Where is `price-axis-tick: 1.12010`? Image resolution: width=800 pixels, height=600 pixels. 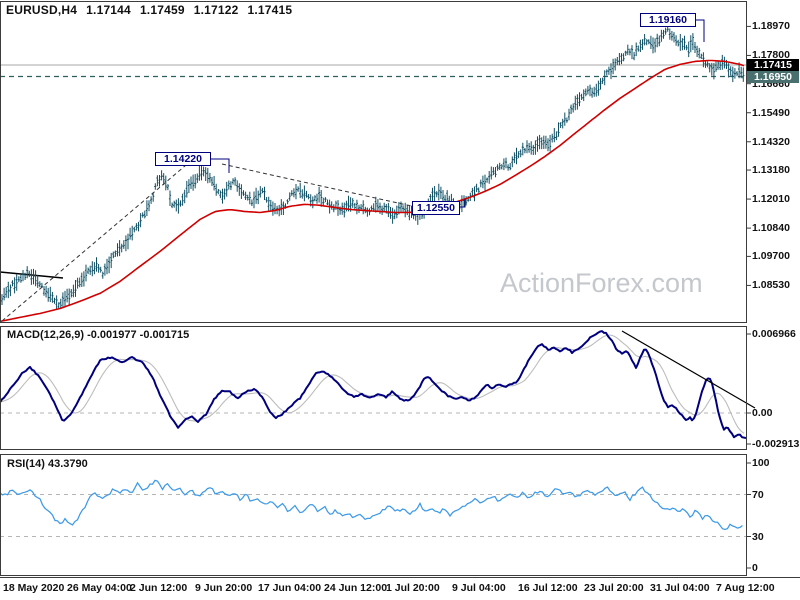
price-axis-tick: 1.12010 is located at coordinates (771, 199).